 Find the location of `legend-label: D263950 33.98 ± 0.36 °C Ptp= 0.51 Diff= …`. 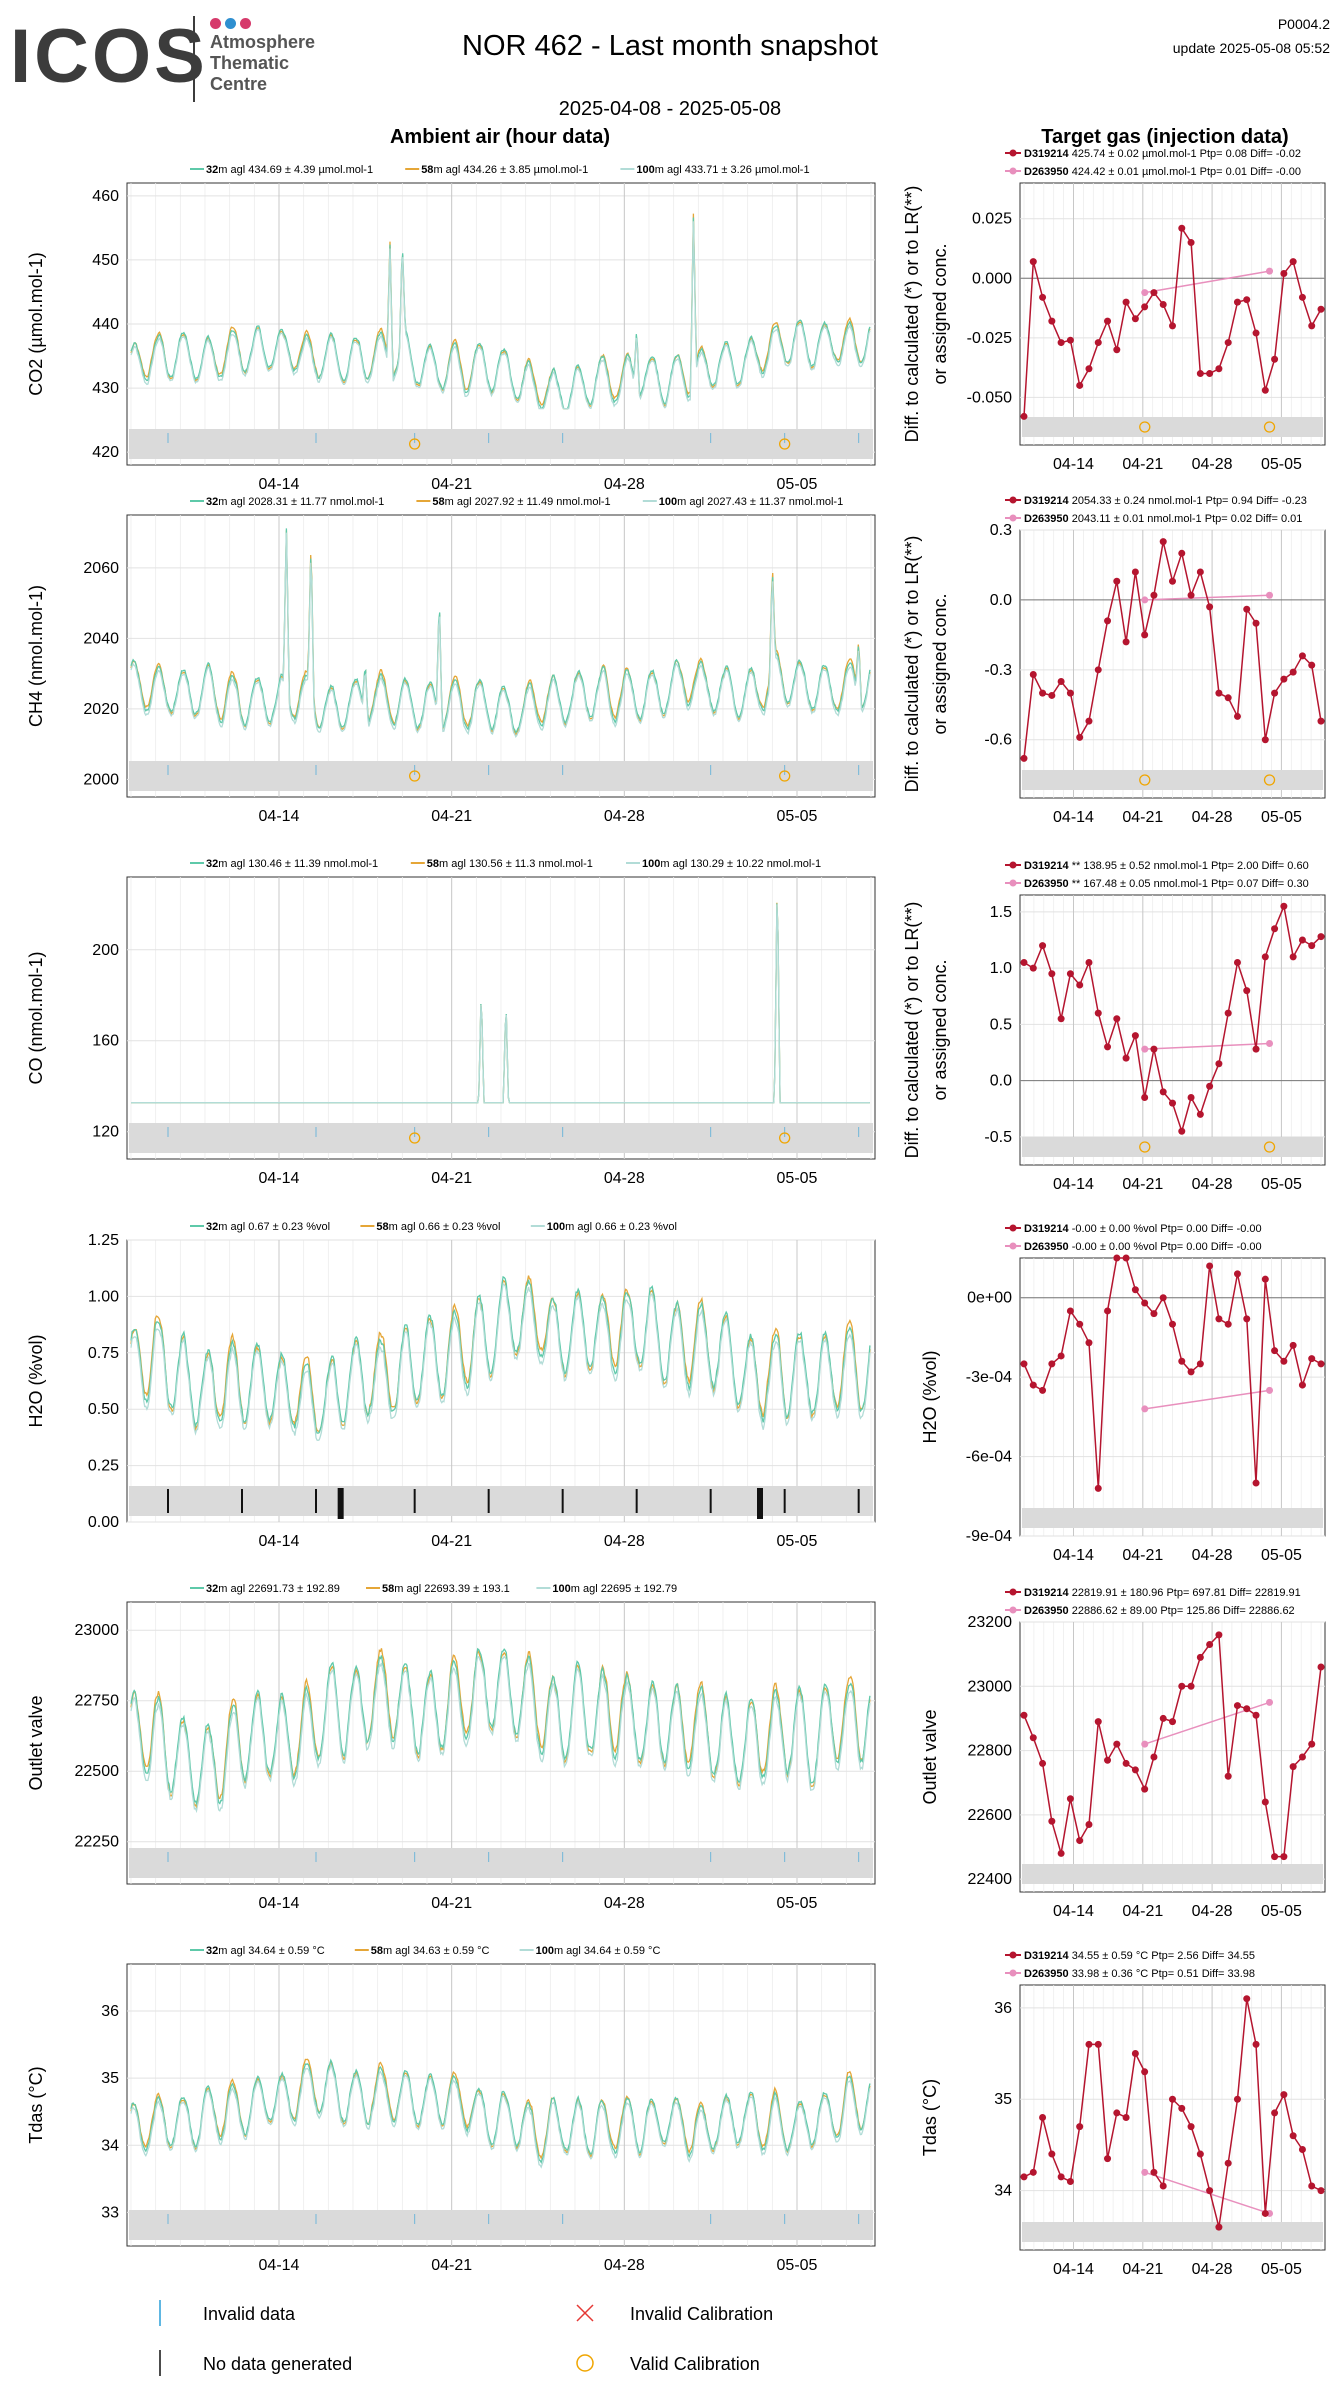

legend-label: D263950 33.98 ± 0.36 °C Ptp= 0.51 Diff= … is located at coordinates (1139, 1974).